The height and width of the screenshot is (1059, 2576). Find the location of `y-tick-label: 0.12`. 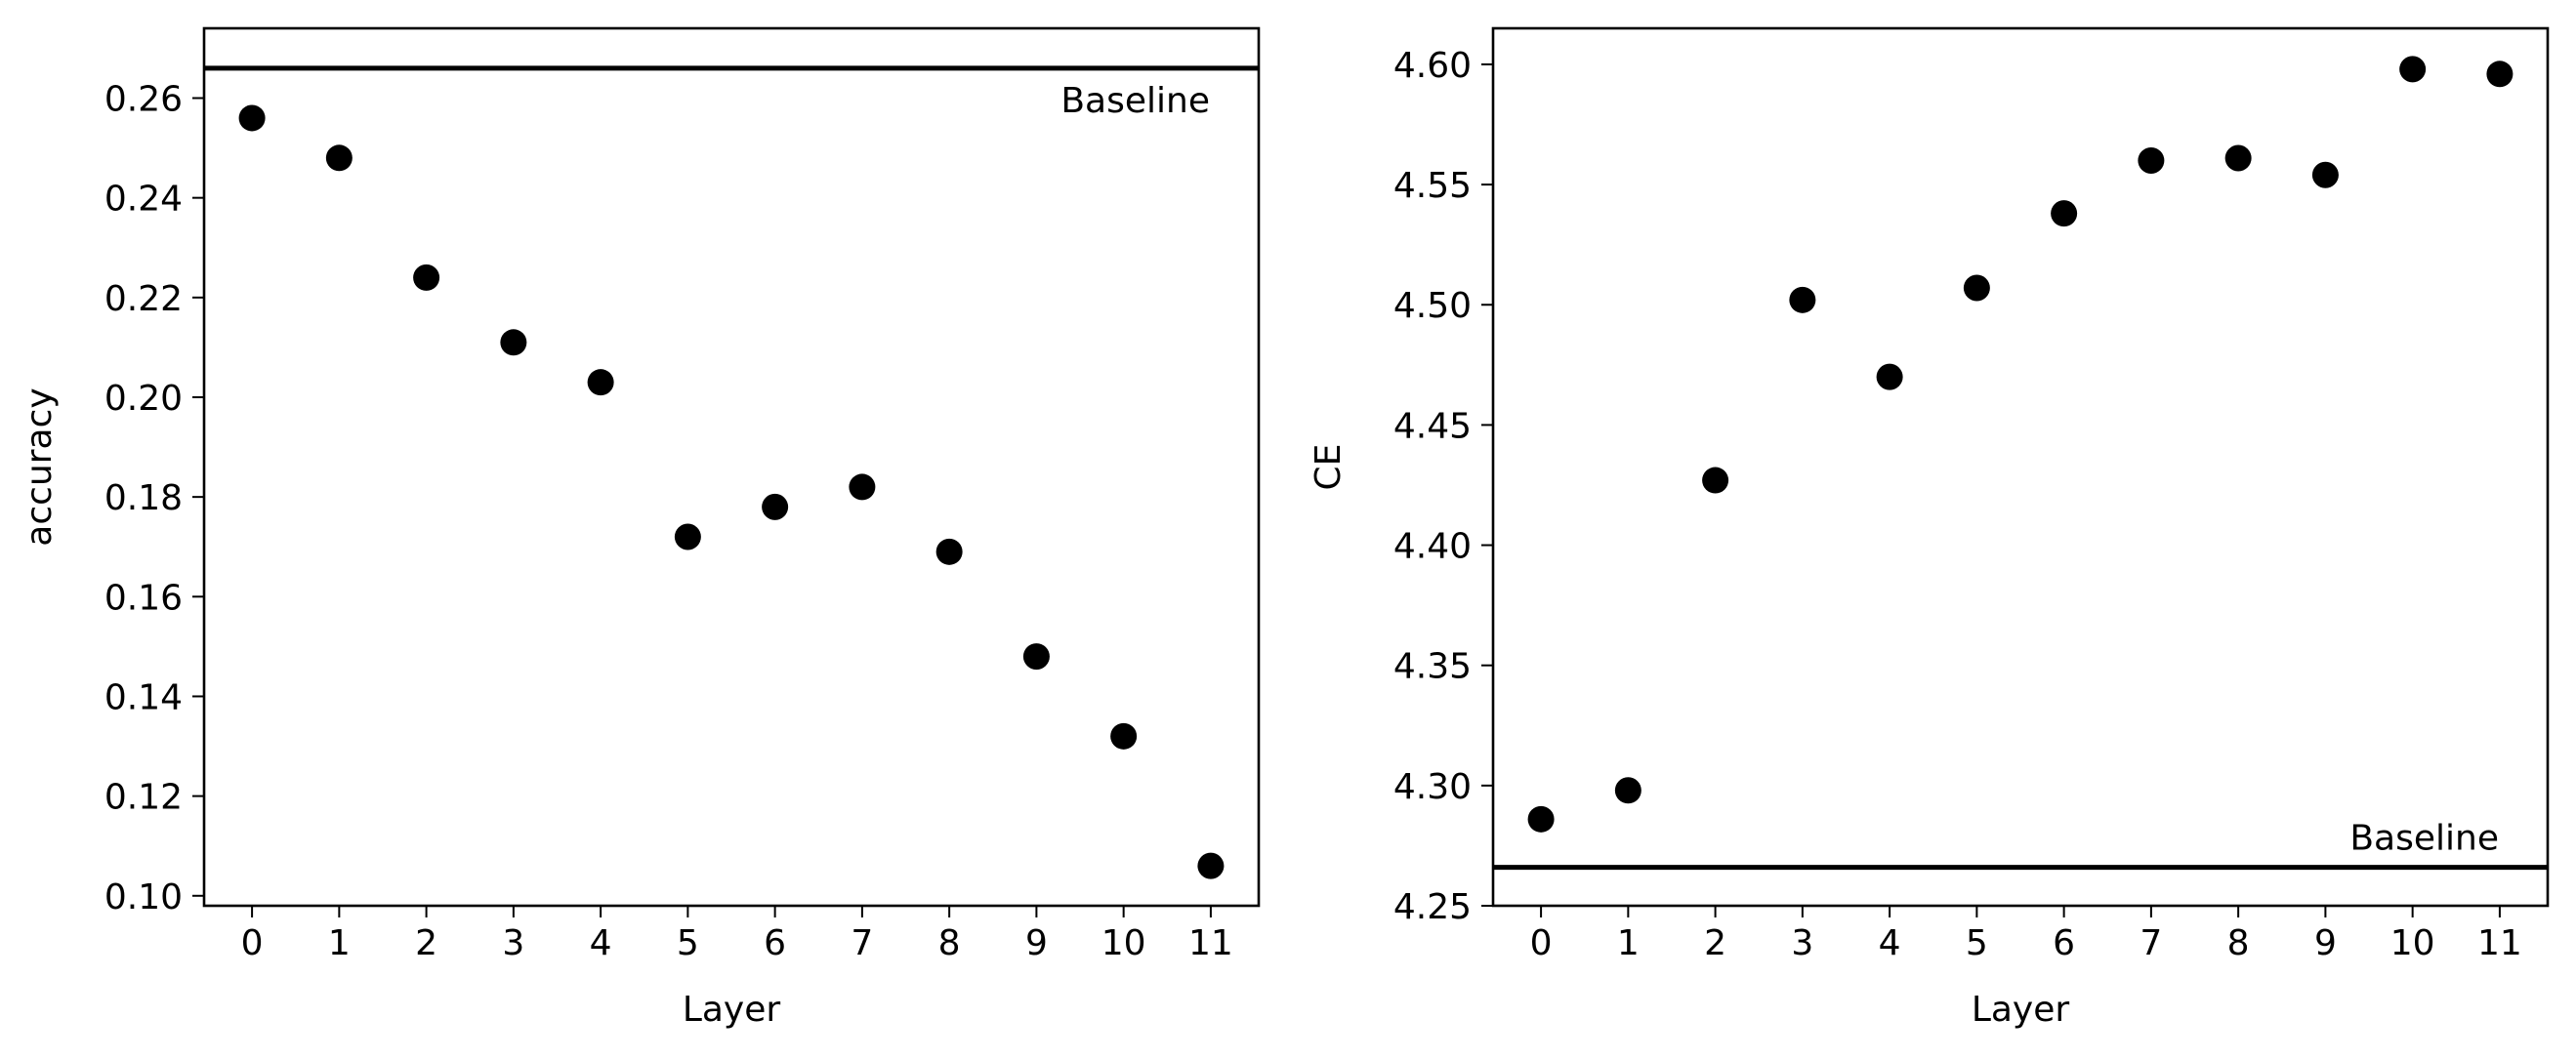

y-tick-label: 0.12 is located at coordinates (143, 798).